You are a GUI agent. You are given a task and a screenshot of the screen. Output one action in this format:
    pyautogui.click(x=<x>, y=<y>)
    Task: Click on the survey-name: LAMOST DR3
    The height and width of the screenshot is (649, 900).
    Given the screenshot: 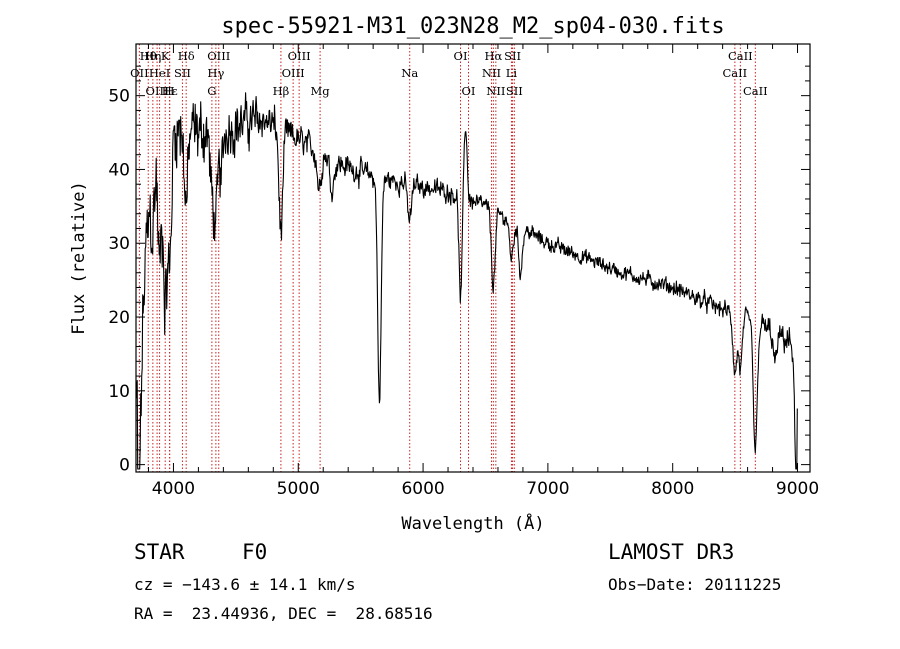 What is the action you would take?
    pyautogui.click(x=671, y=552)
    